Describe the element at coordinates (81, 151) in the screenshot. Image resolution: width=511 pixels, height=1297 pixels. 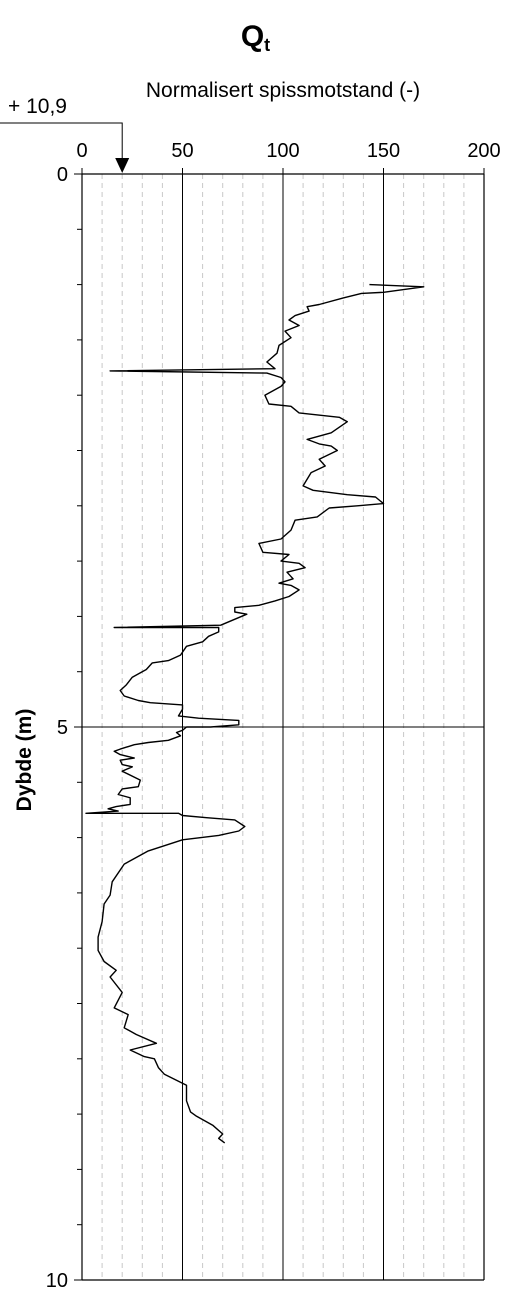
I see `x-tick-label: 0` at that location.